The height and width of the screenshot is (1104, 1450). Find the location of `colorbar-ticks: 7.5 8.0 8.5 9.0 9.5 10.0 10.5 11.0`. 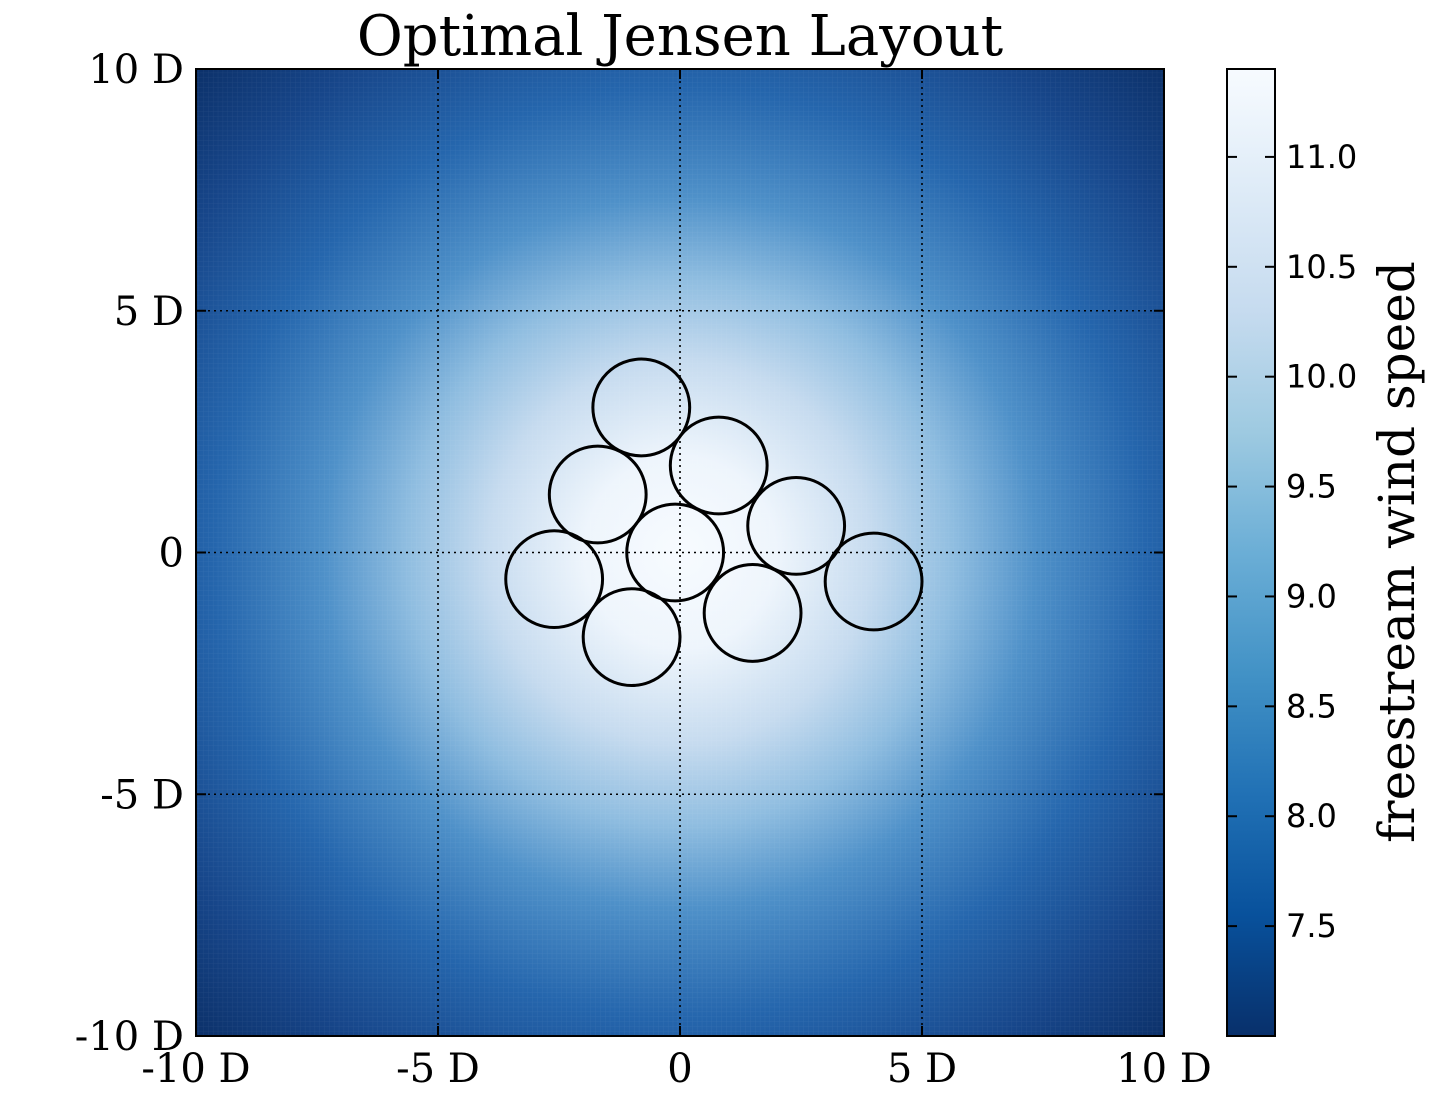

colorbar-ticks: 7.5 8.0 8.5 9.0 9.5 10.0 10.5 11.0 is located at coordinates (1292, 541).